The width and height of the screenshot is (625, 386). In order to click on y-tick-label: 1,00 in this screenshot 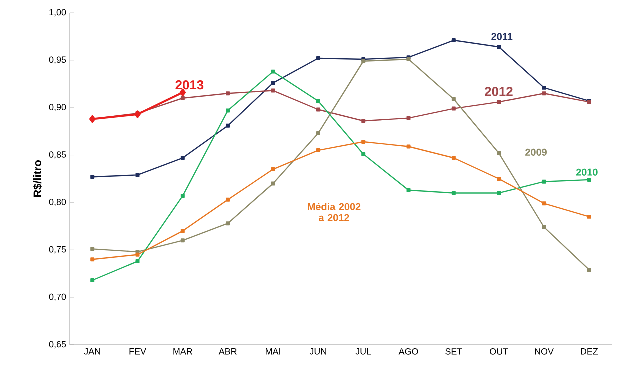, I will do `click(58, 13)`.